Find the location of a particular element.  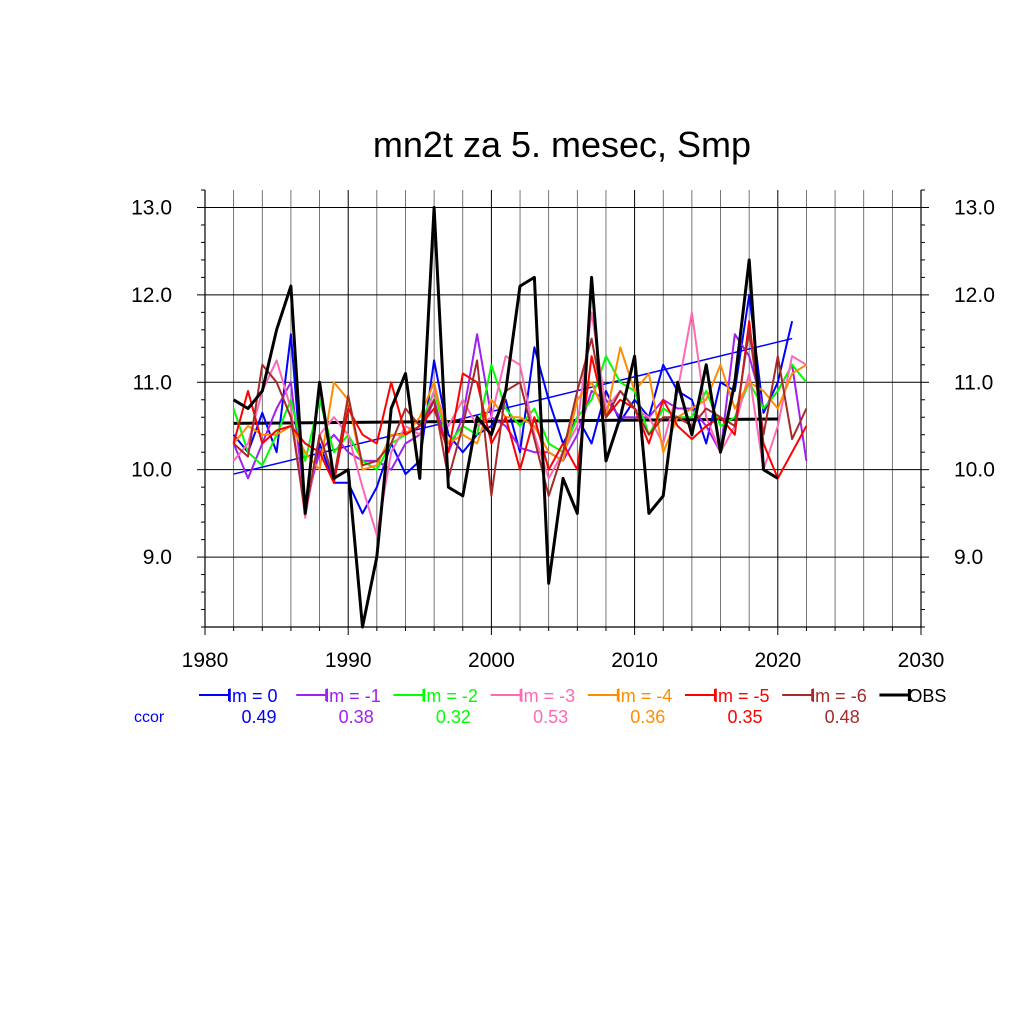

x-tick-label: 2030 is located at coordinates (921, 660).